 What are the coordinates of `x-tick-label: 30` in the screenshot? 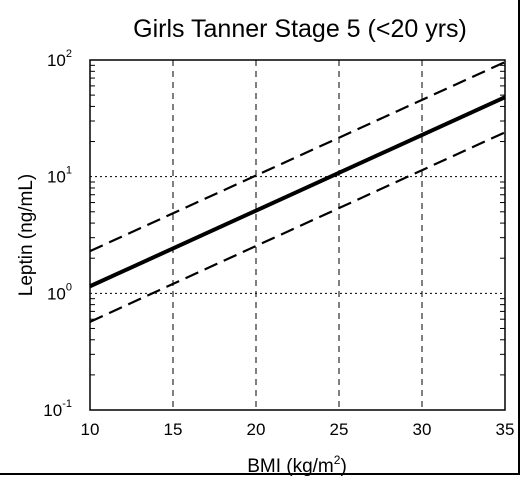 It's located at (422, 429).